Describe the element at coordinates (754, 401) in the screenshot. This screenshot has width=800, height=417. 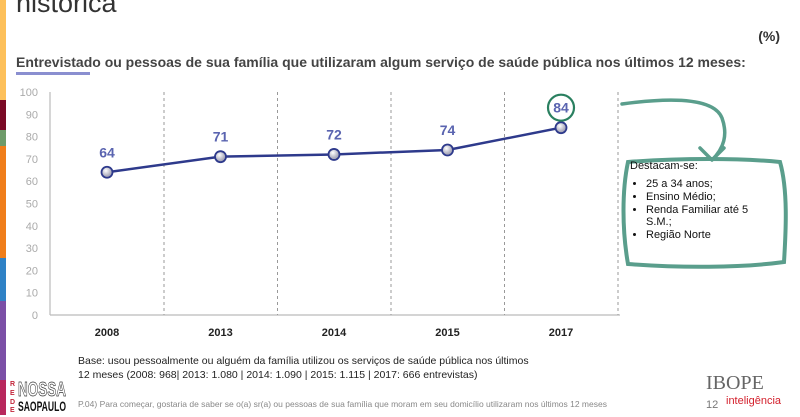
I see `ibope-logo-sub: inteligência` at that location.